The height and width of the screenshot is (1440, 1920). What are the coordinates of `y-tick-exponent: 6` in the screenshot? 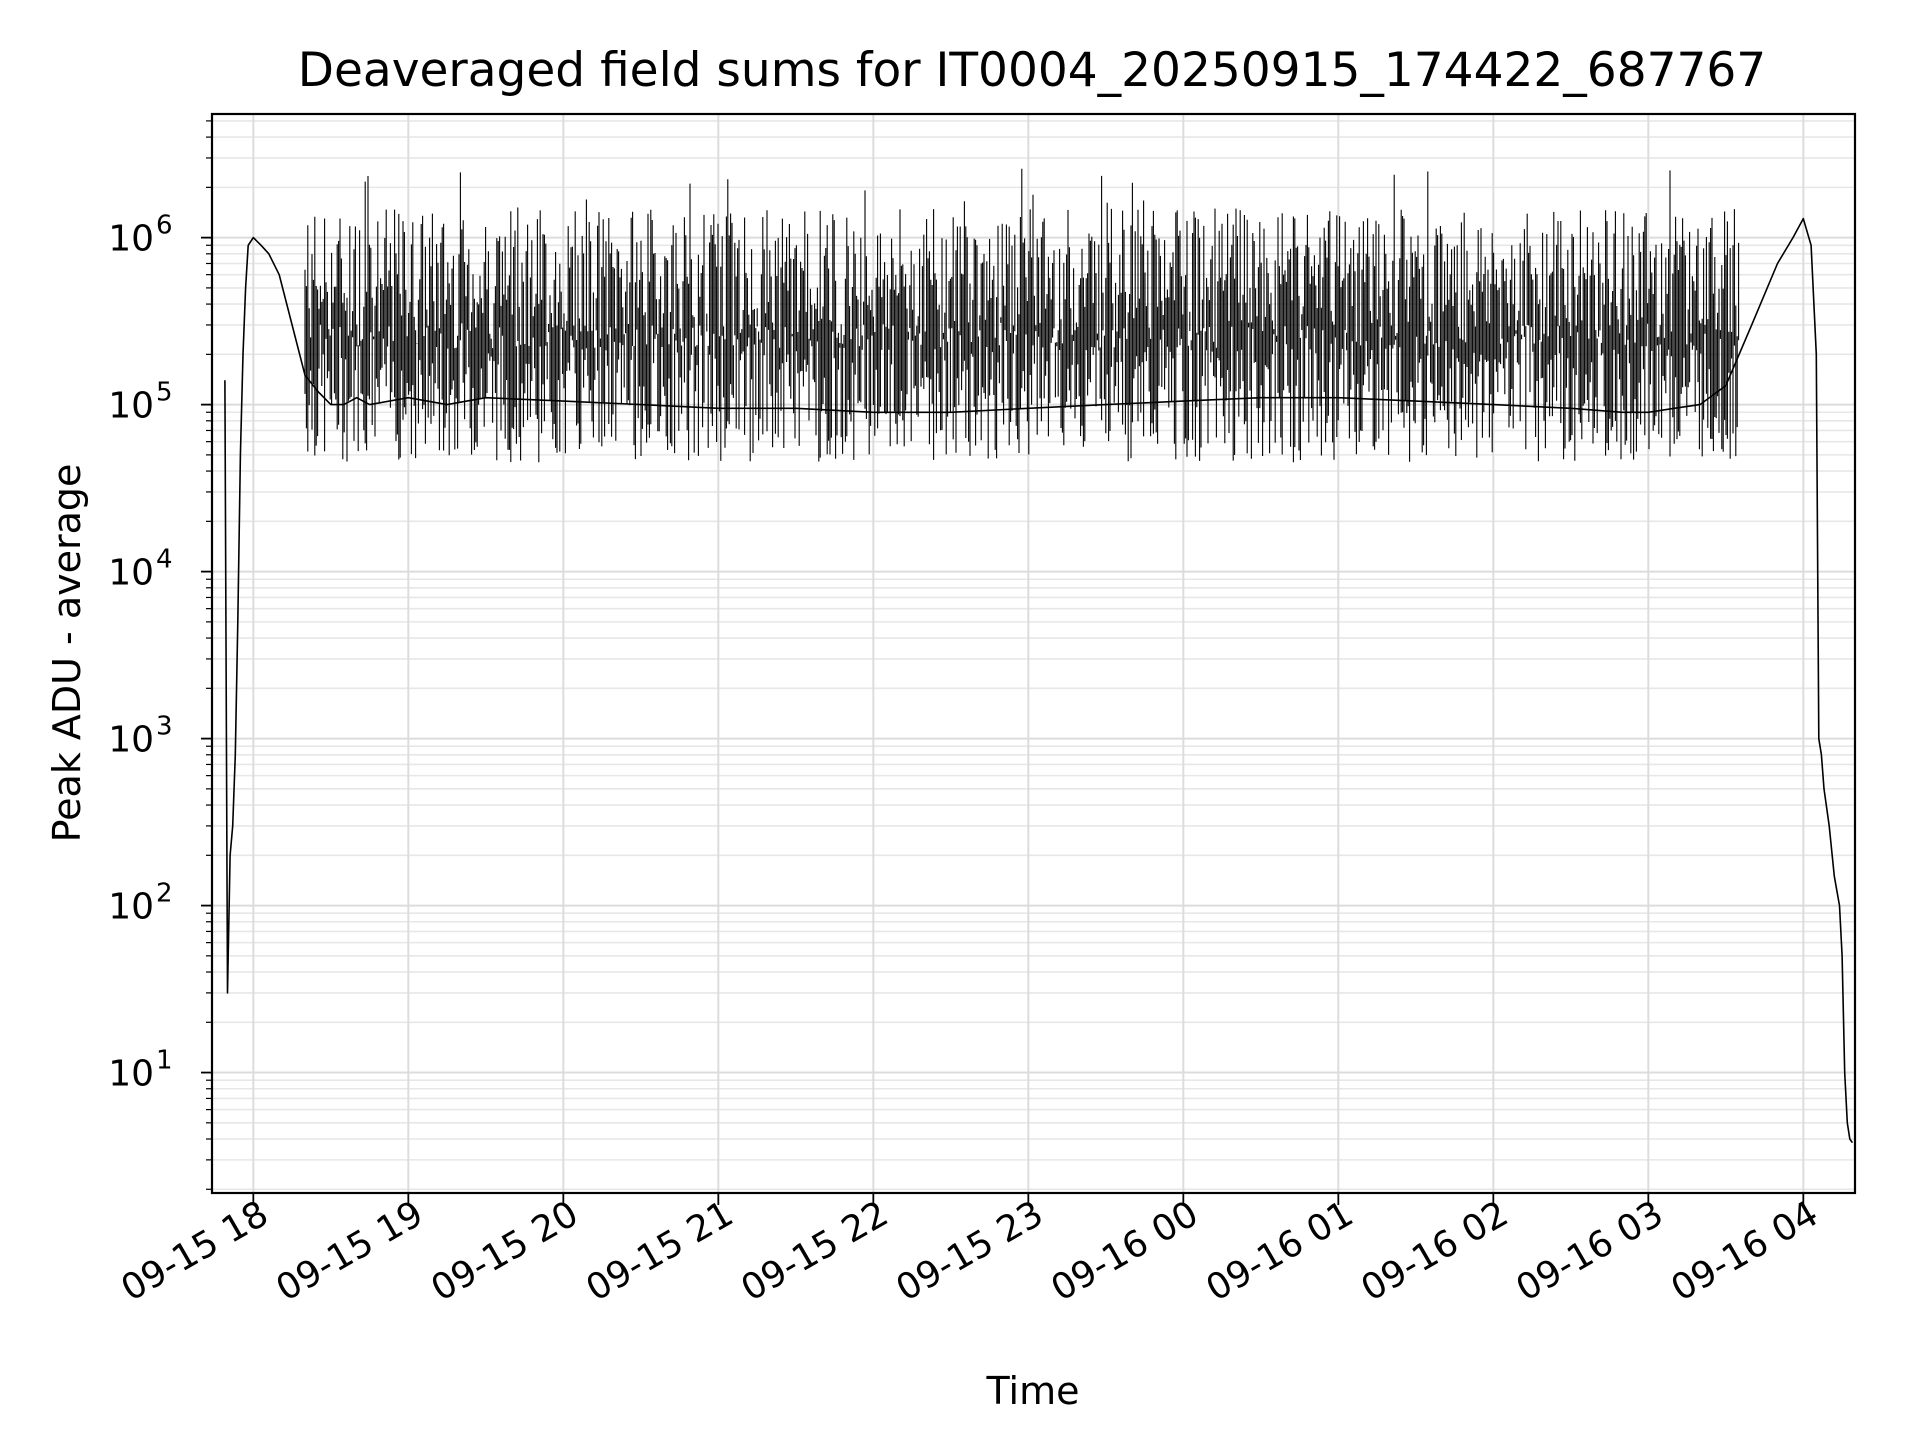 It's located at (164, 226).